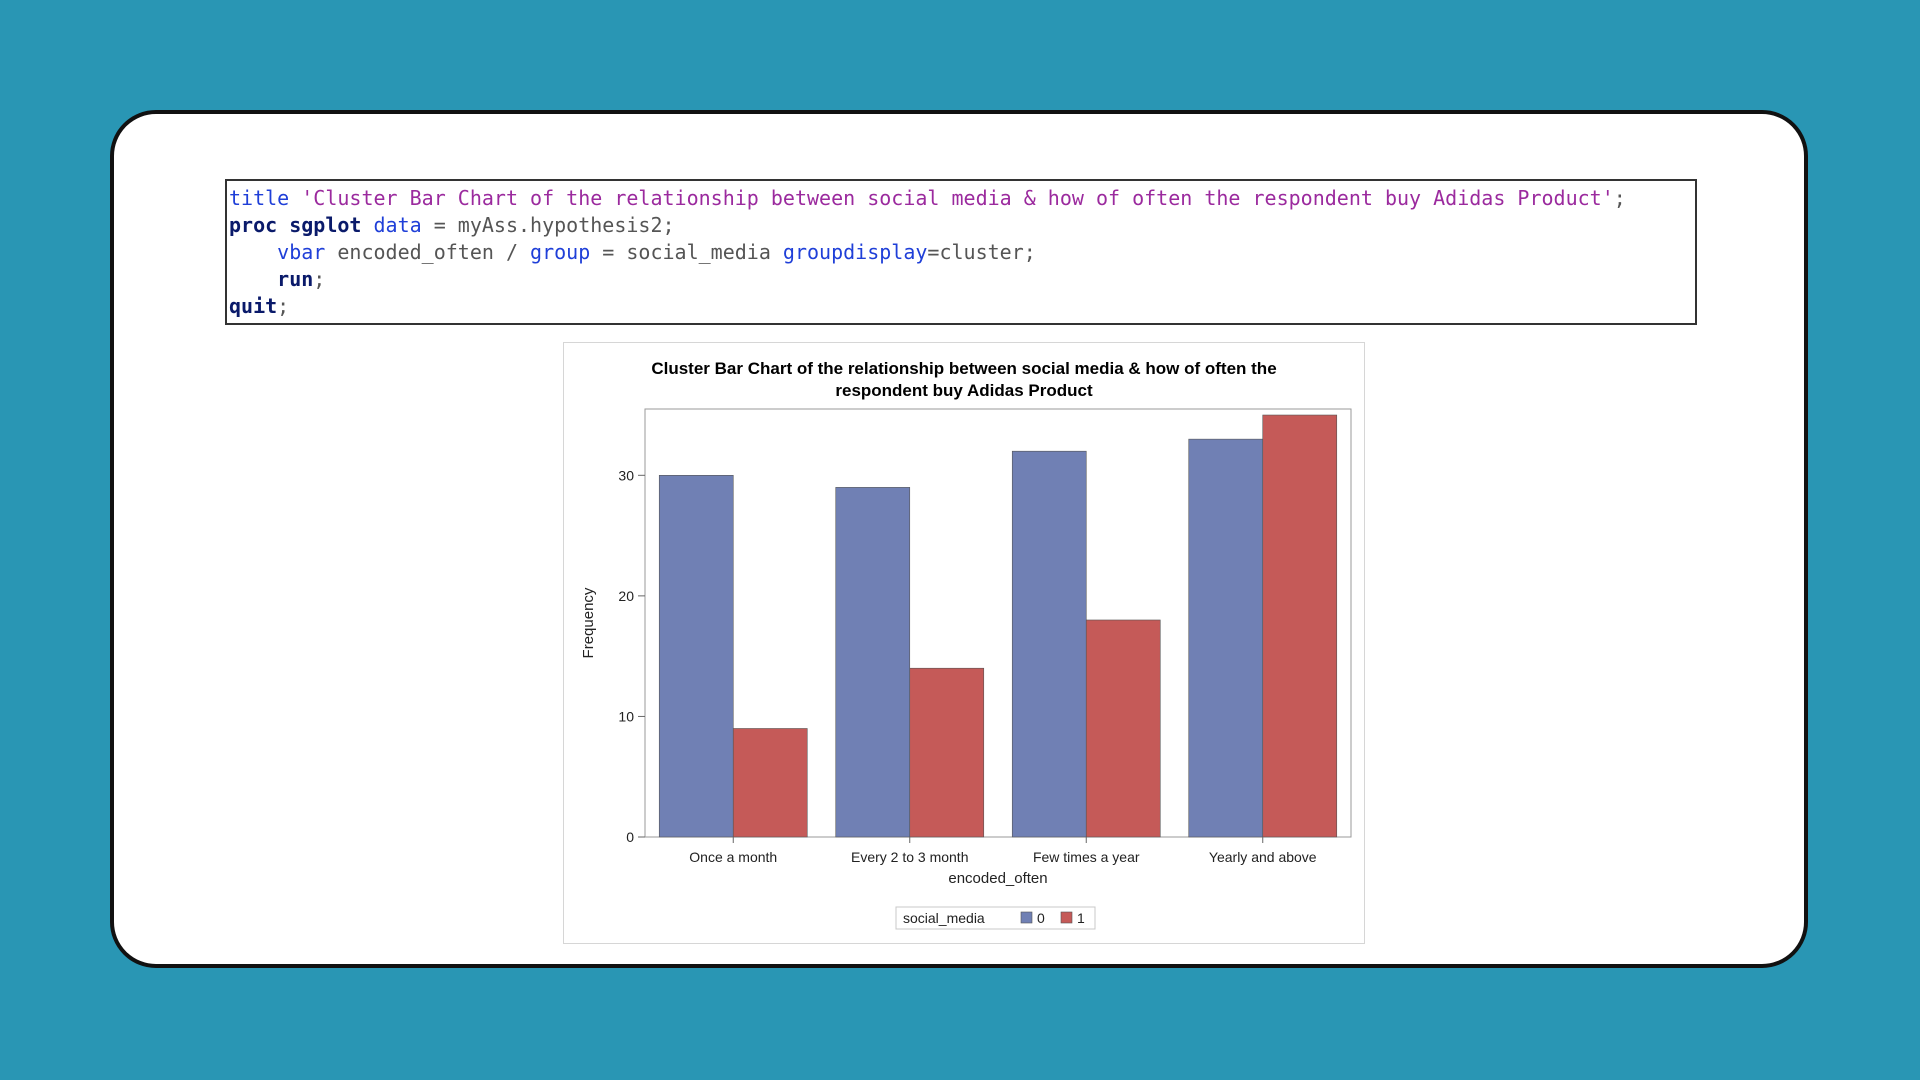  Describe the element at coordinates (626, 475) in the screenshot. I see `y-tick-label: 30` at that location.